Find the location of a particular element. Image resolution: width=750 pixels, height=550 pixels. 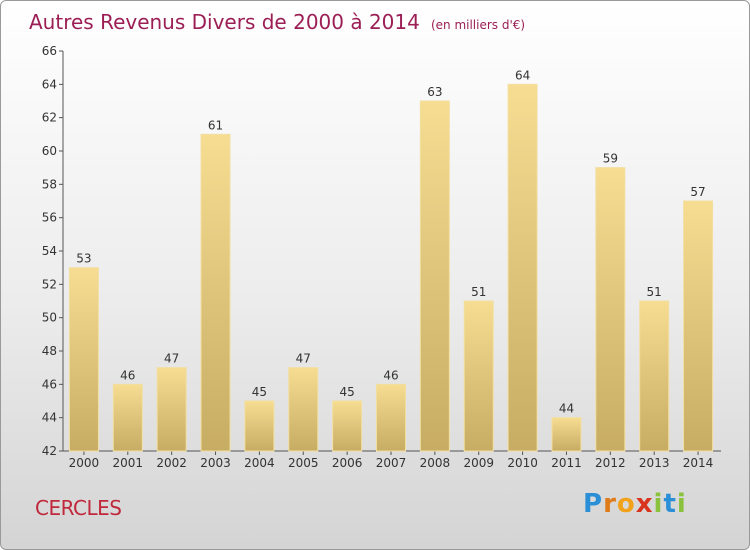

bar-value-label: 64 is located at coordinates (522, 75).